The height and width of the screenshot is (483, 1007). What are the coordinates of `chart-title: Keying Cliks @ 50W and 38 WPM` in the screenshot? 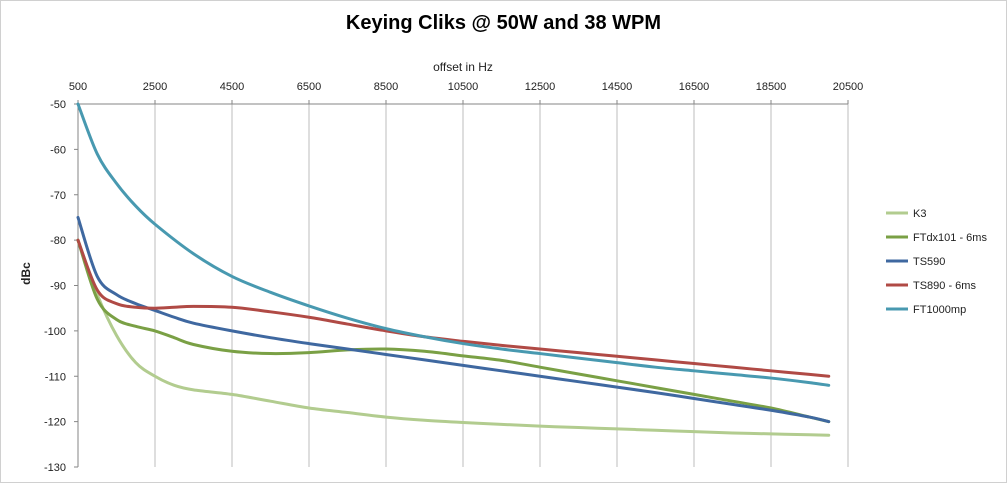 It's located at (503, 23).